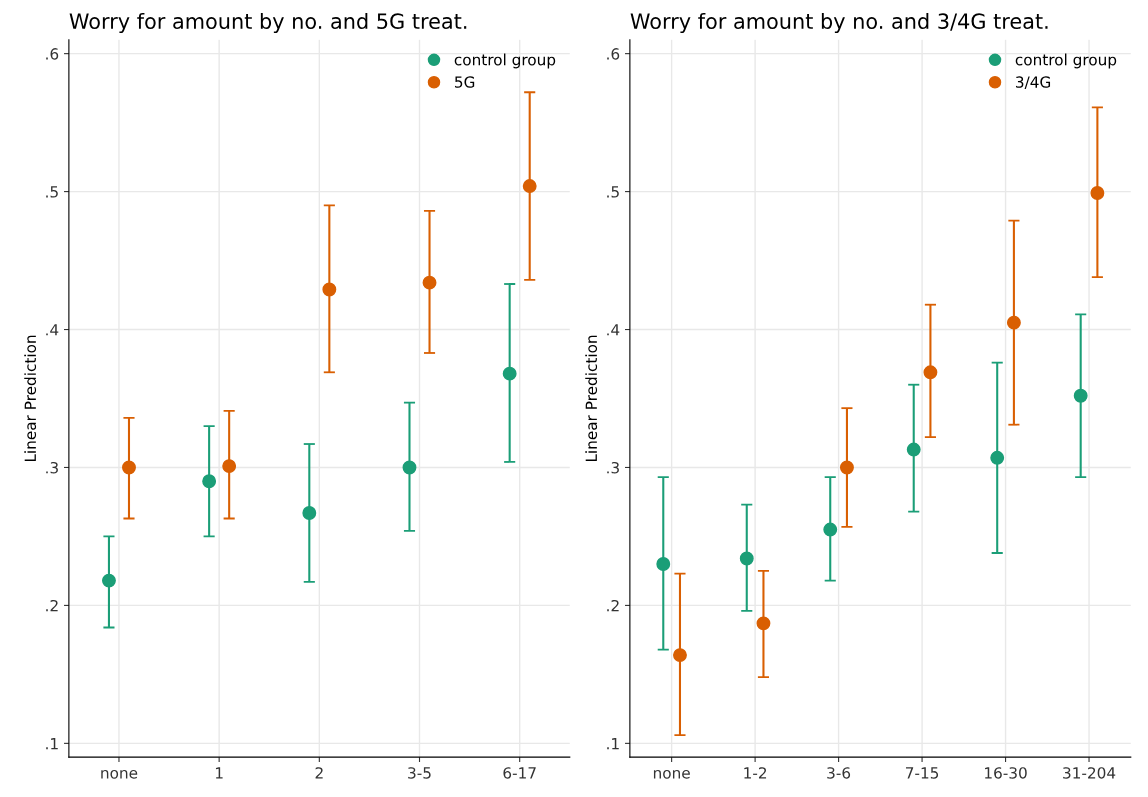 The image size is (1148, 797). What do you see at coordinates (839, 773) in the screenshot?
I see `x-tick-label: 3-6` at bounding box center [839, 773].